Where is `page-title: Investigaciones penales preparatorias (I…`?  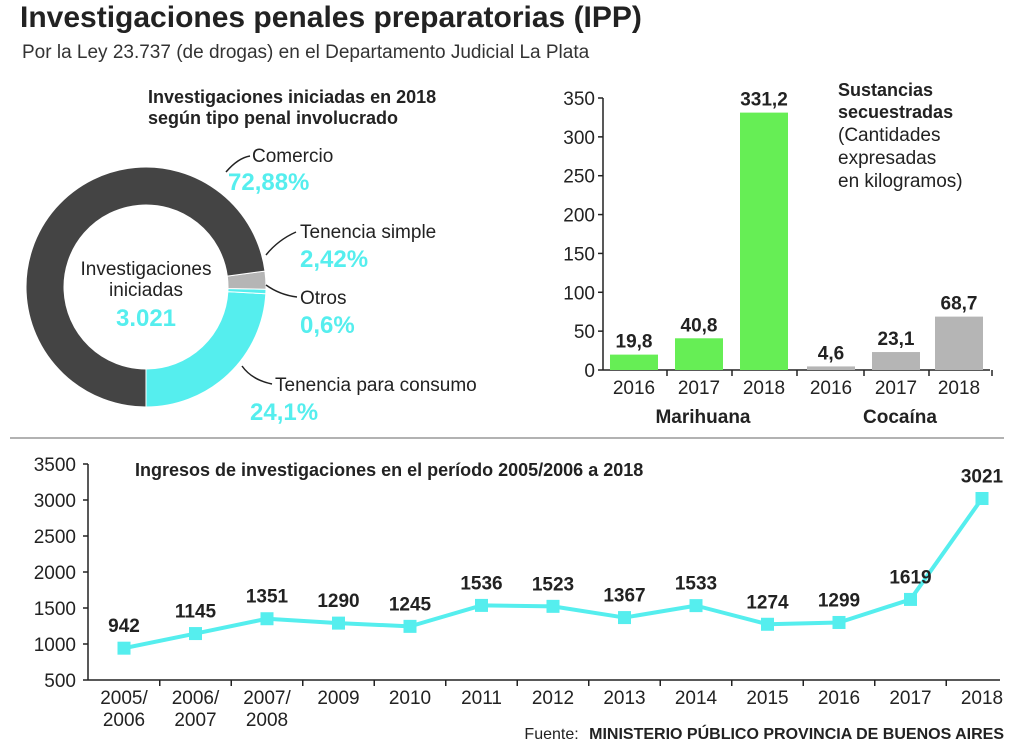 page-title: Investigaciones penales preparatorias (I… is located at coordinates (331, 17).